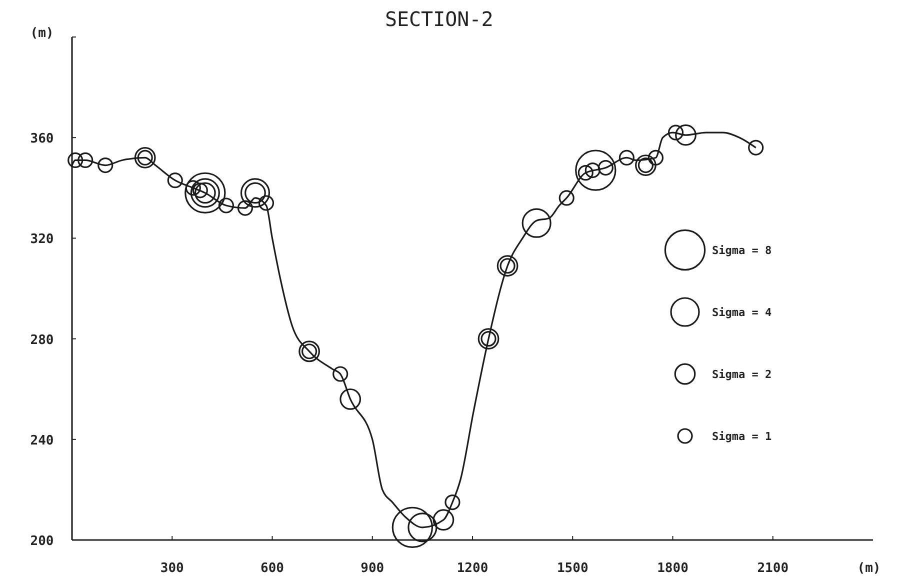 The image size is (900, 587). I want to click on x-tick-label: 1800, so click(673, 568).